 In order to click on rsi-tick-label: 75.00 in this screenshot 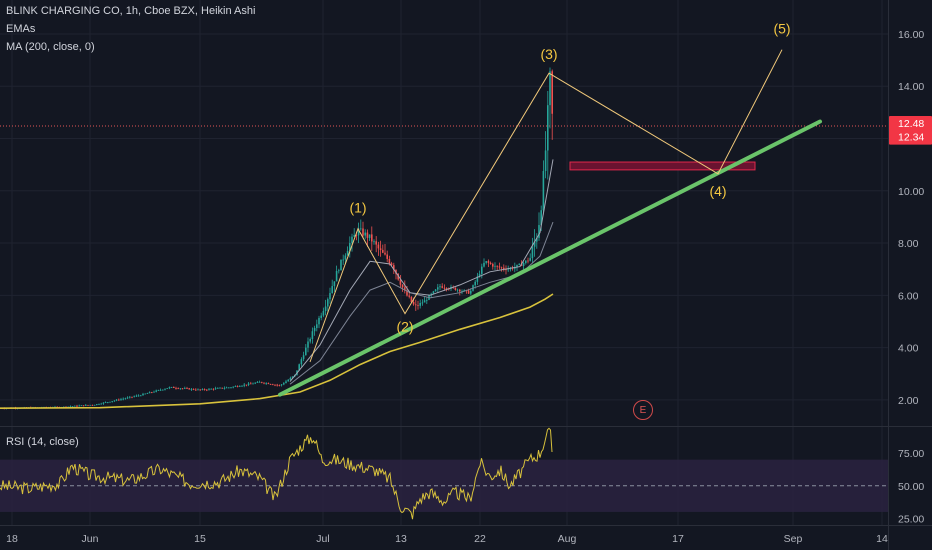, I will do `click(911, 454)`.